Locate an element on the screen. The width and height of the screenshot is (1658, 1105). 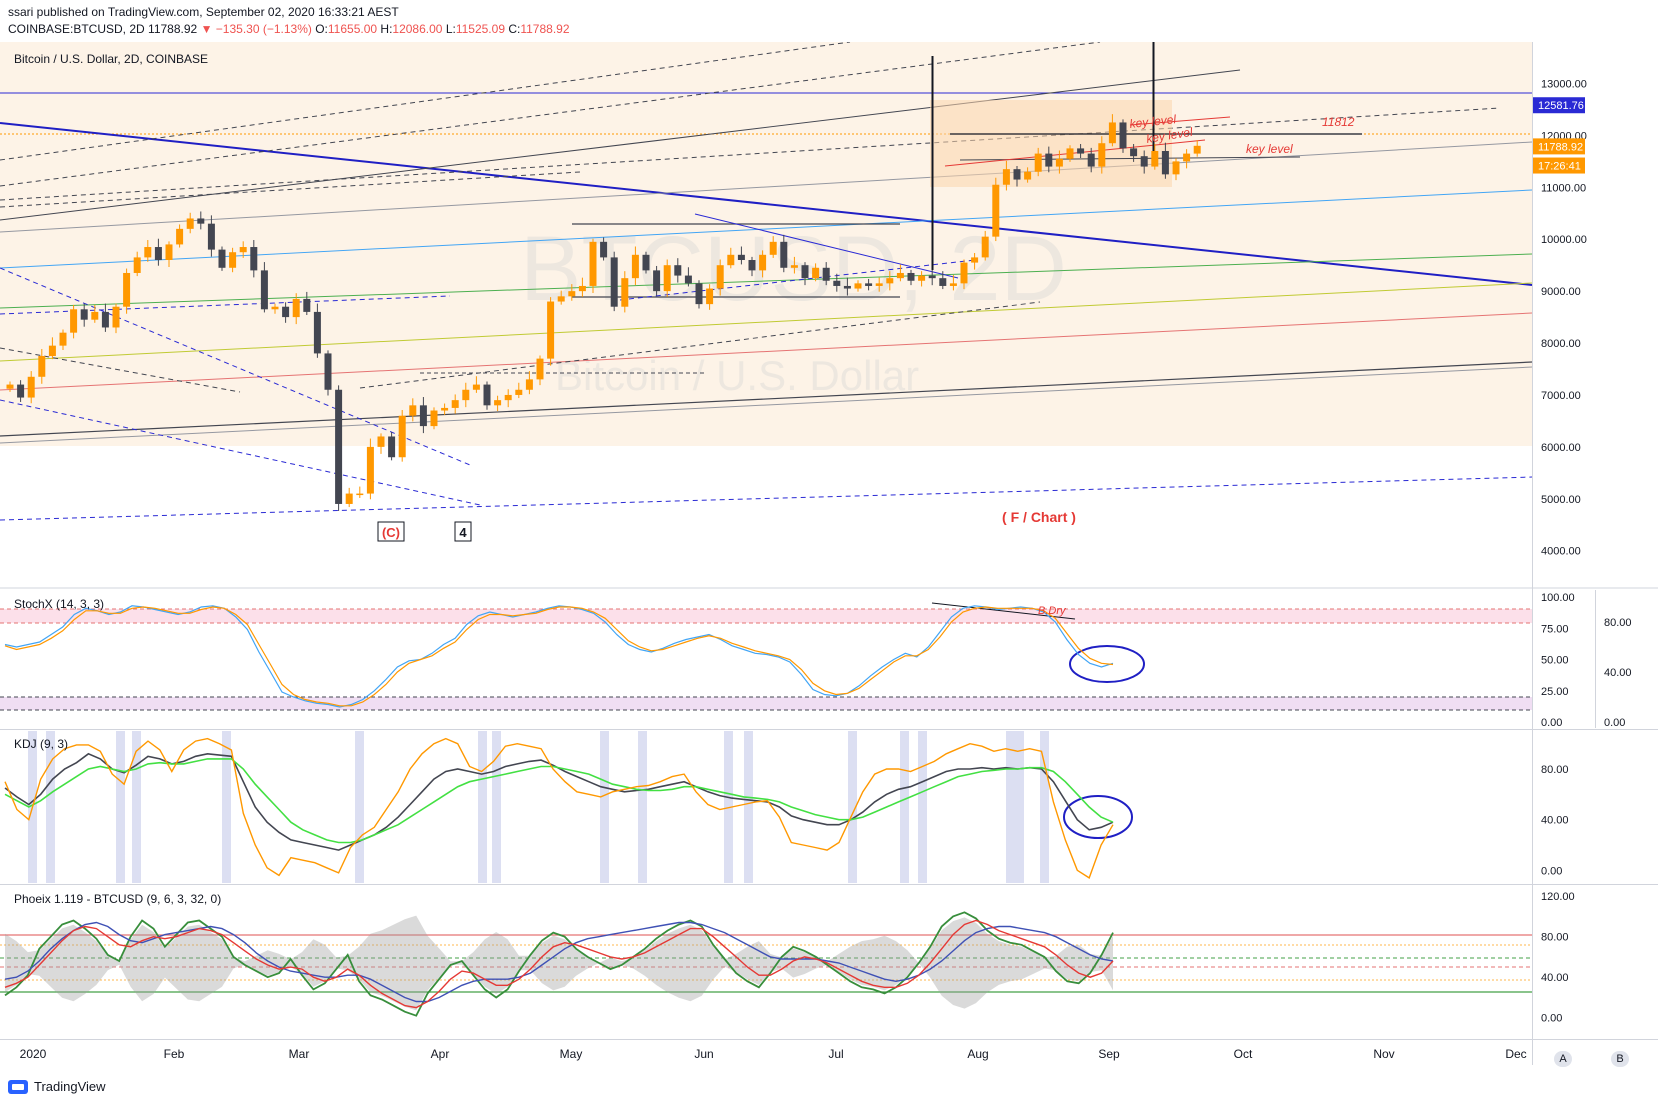
lime-channel-line is located at coordinates (766, 322).